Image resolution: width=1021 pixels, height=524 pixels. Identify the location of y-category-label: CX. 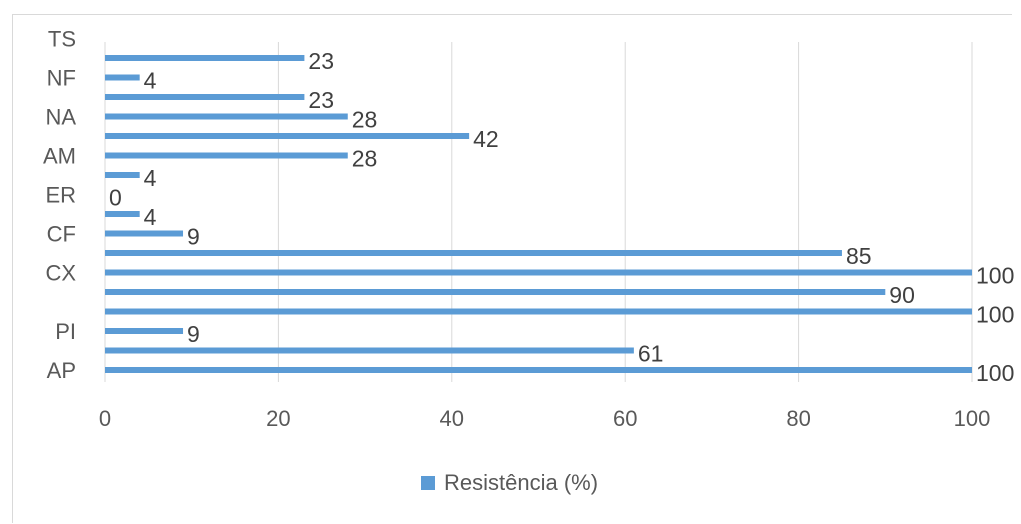
(60, 273).